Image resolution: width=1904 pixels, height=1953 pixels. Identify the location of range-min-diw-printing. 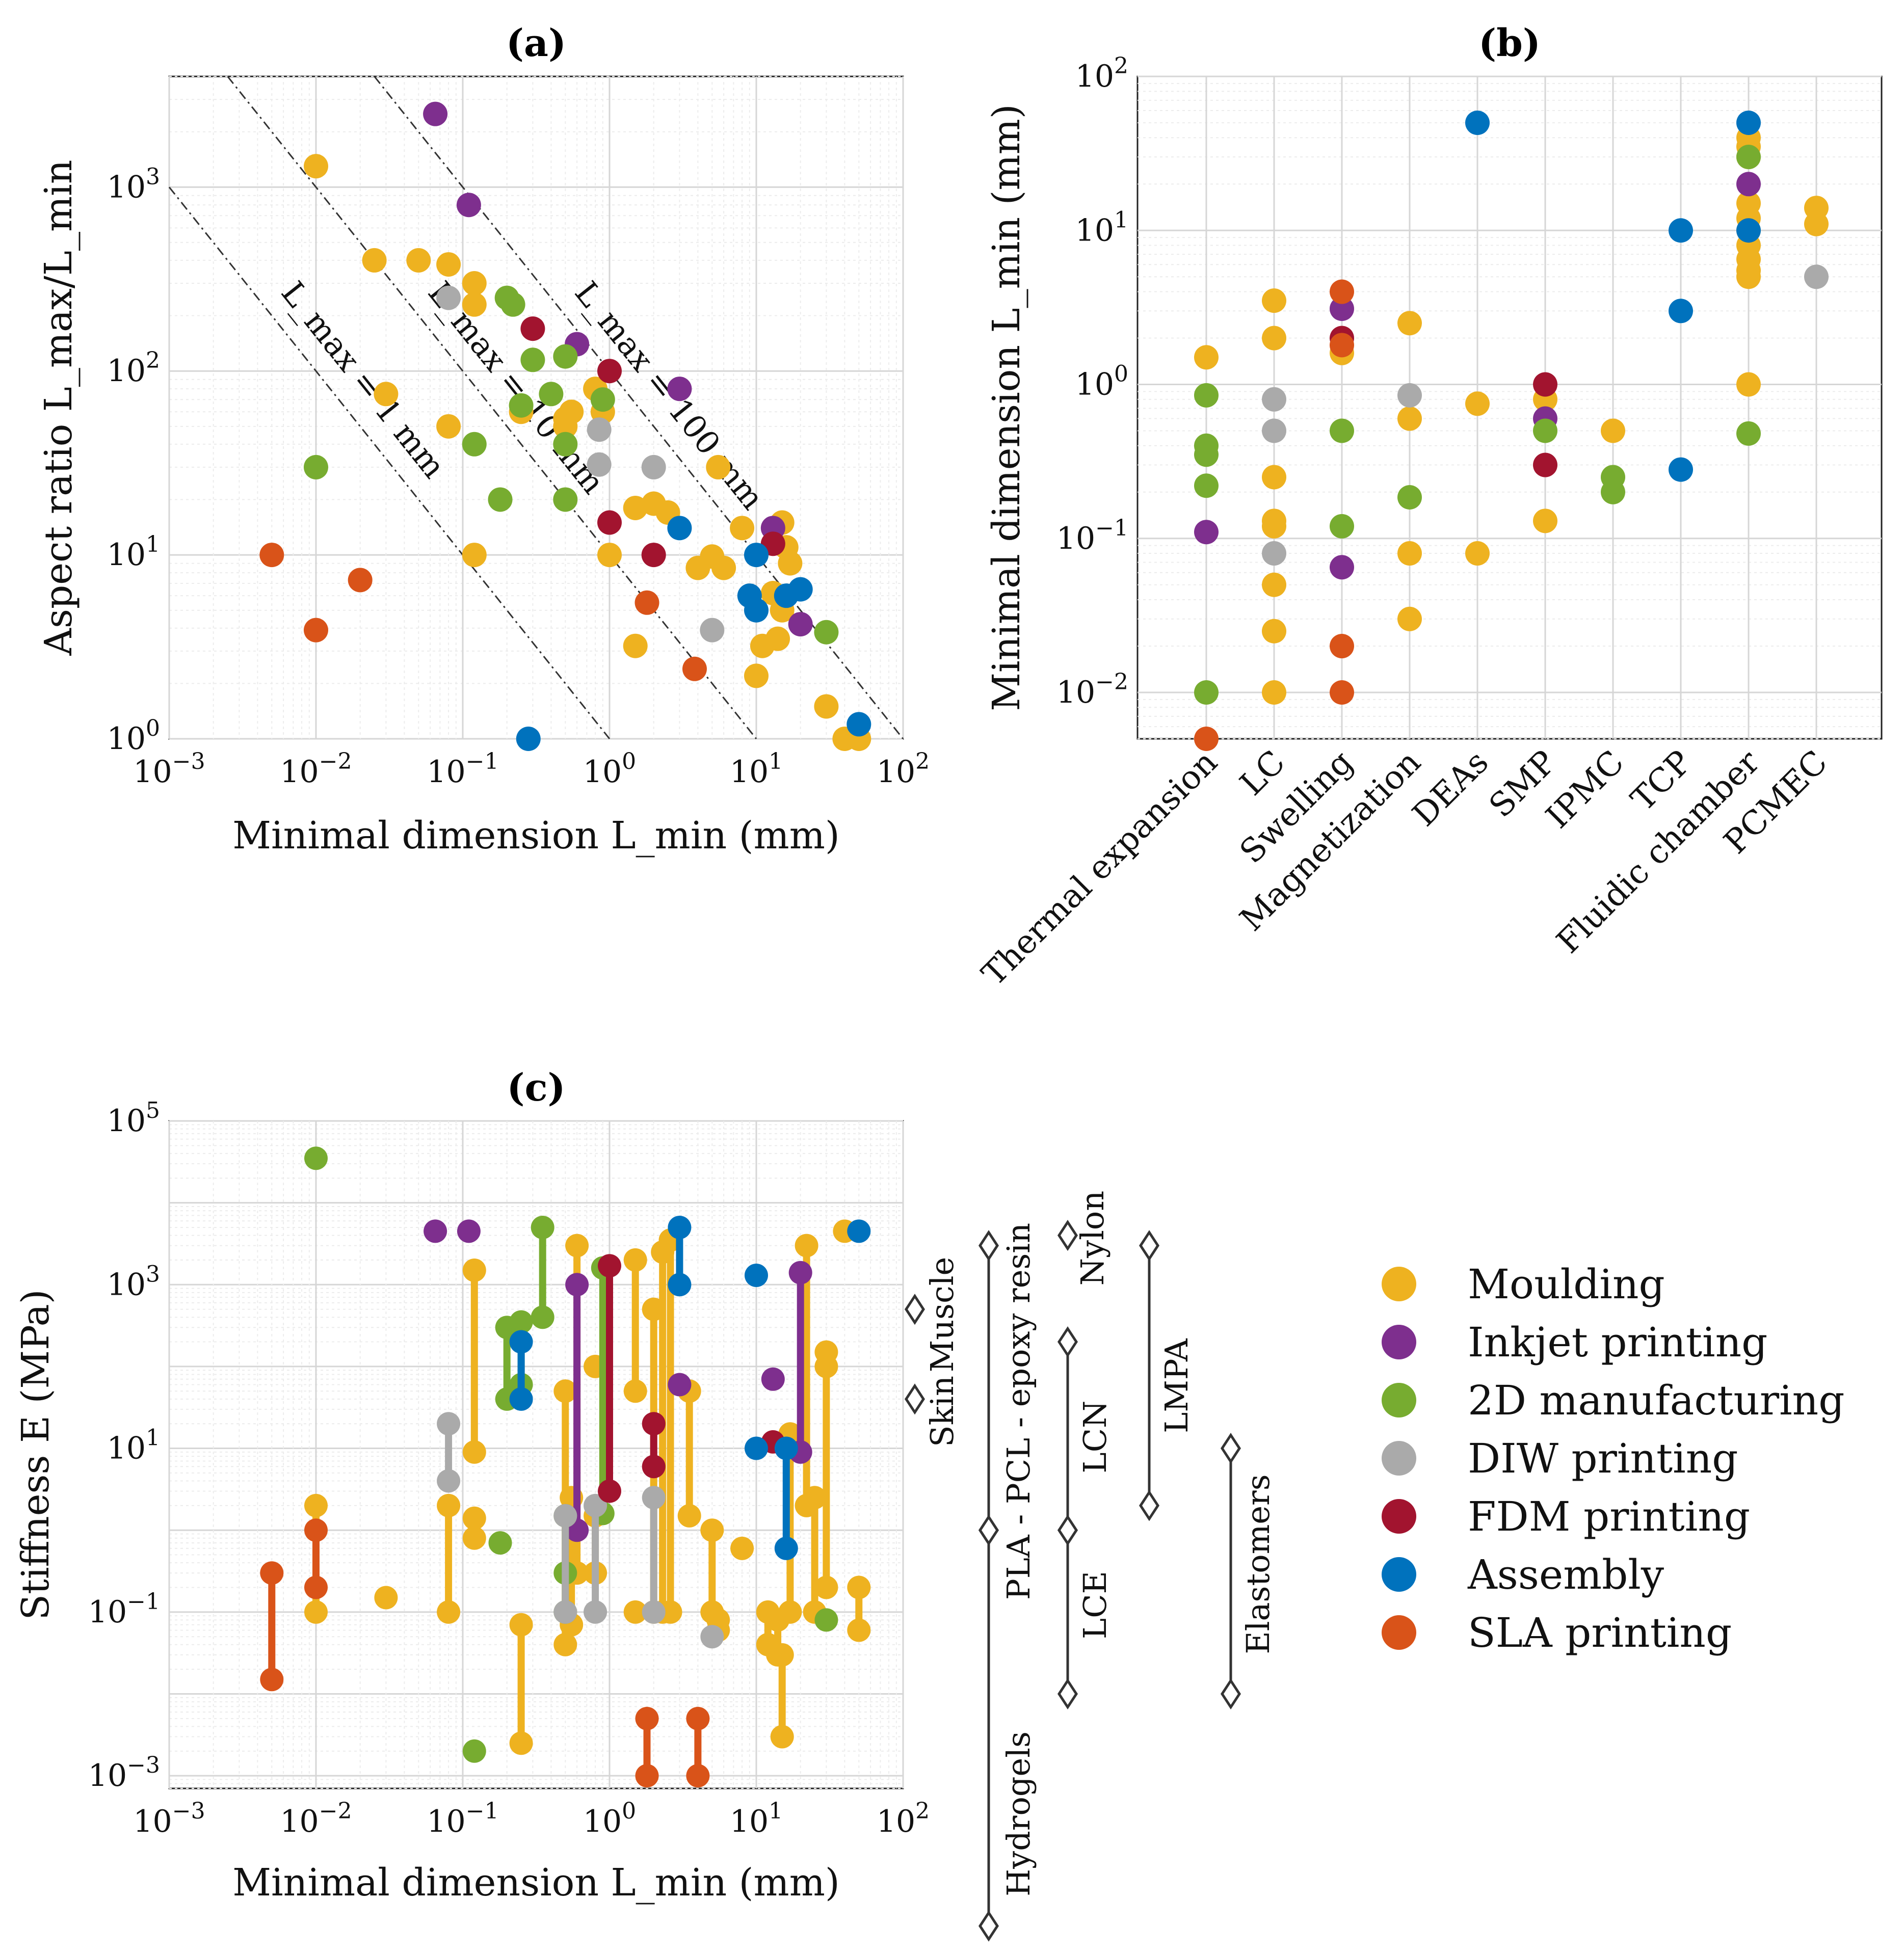
(654, 1612).